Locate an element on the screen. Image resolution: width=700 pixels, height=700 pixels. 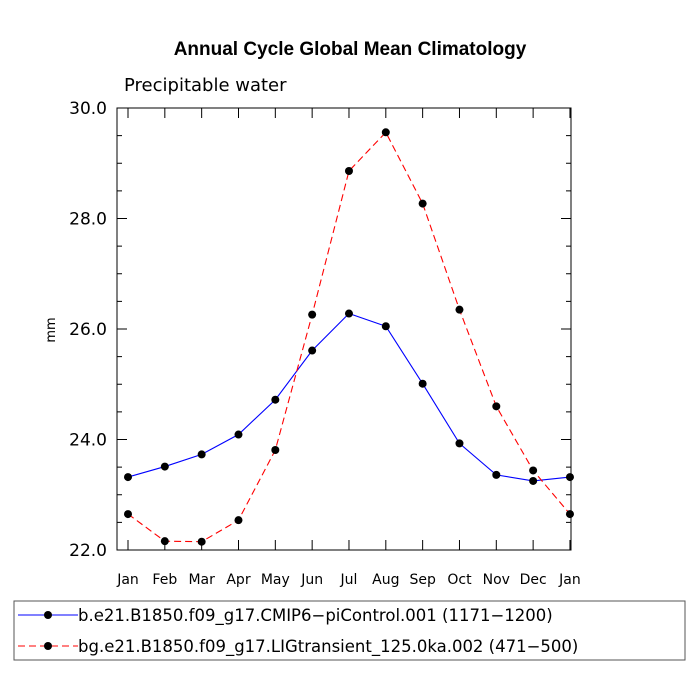
y-tick-label: 24.0 is located at coordinates (88, 441).